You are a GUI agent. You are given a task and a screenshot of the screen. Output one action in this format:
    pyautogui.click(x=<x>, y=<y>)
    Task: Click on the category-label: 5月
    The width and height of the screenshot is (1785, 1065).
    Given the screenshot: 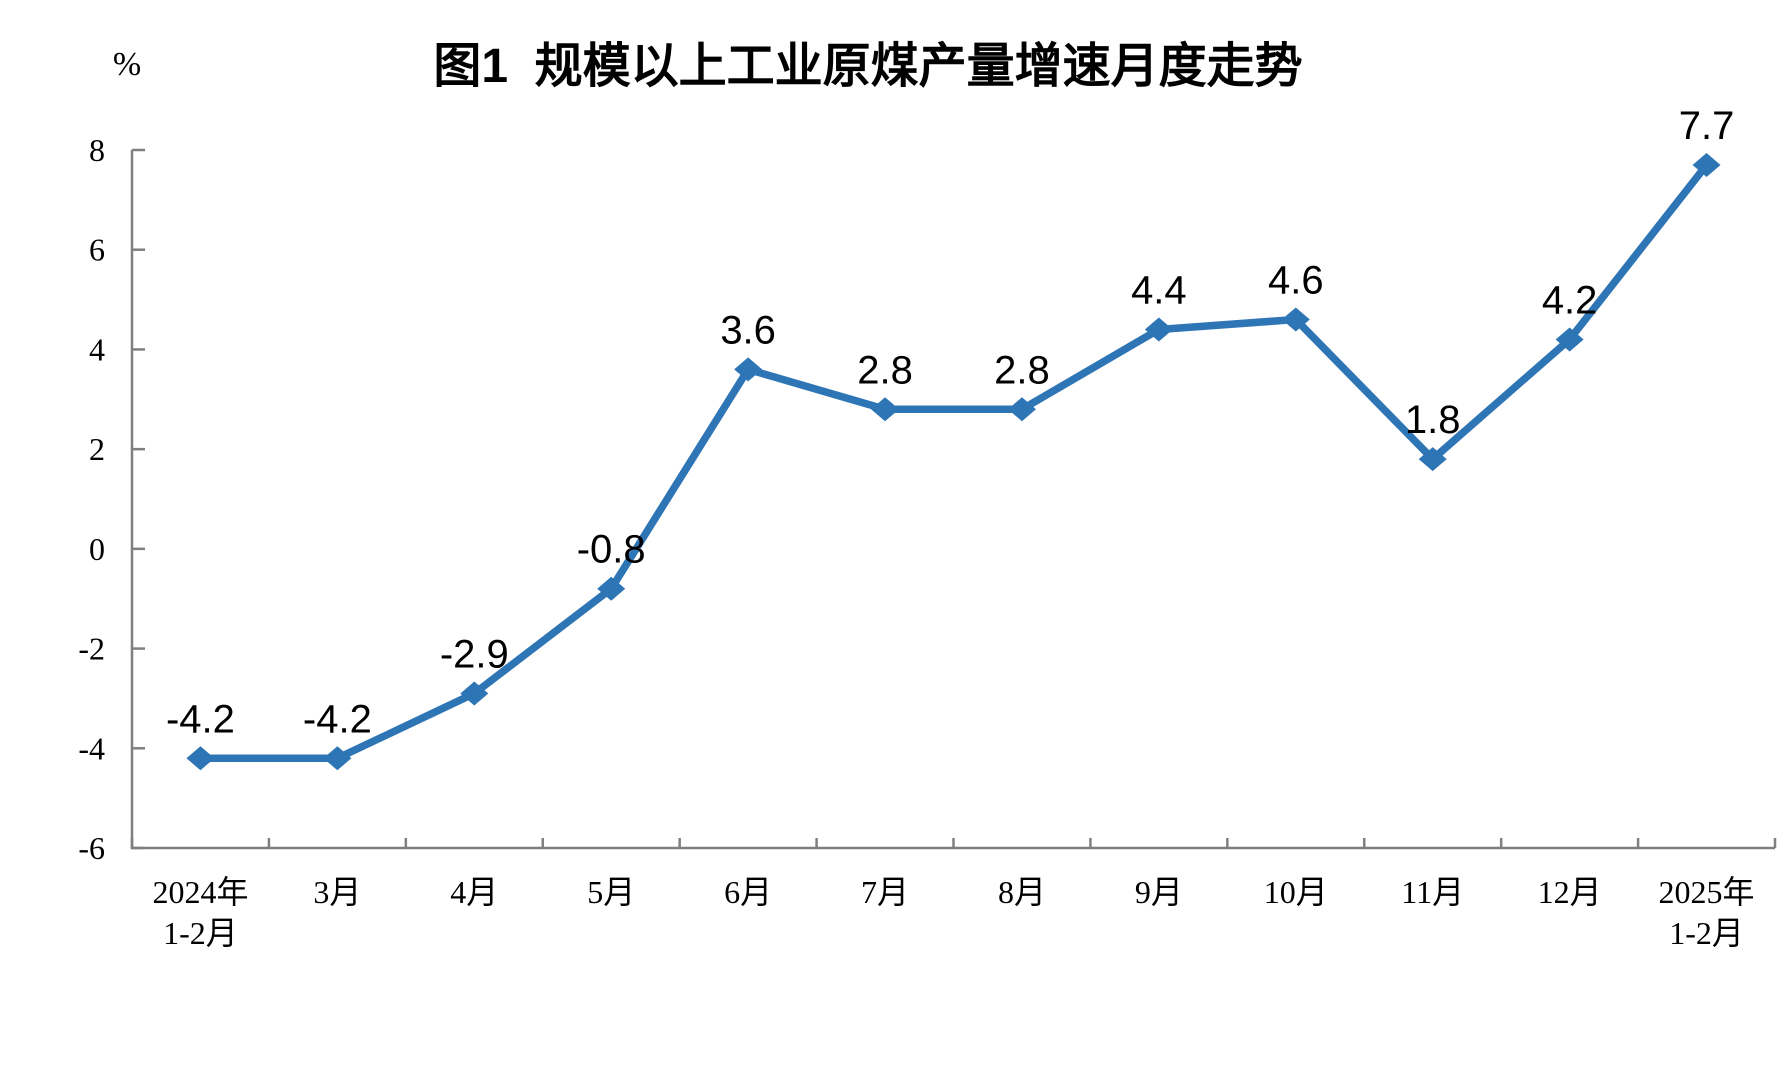 What is the action you would take?
    pyautogui.click(x=611, y=892)
    